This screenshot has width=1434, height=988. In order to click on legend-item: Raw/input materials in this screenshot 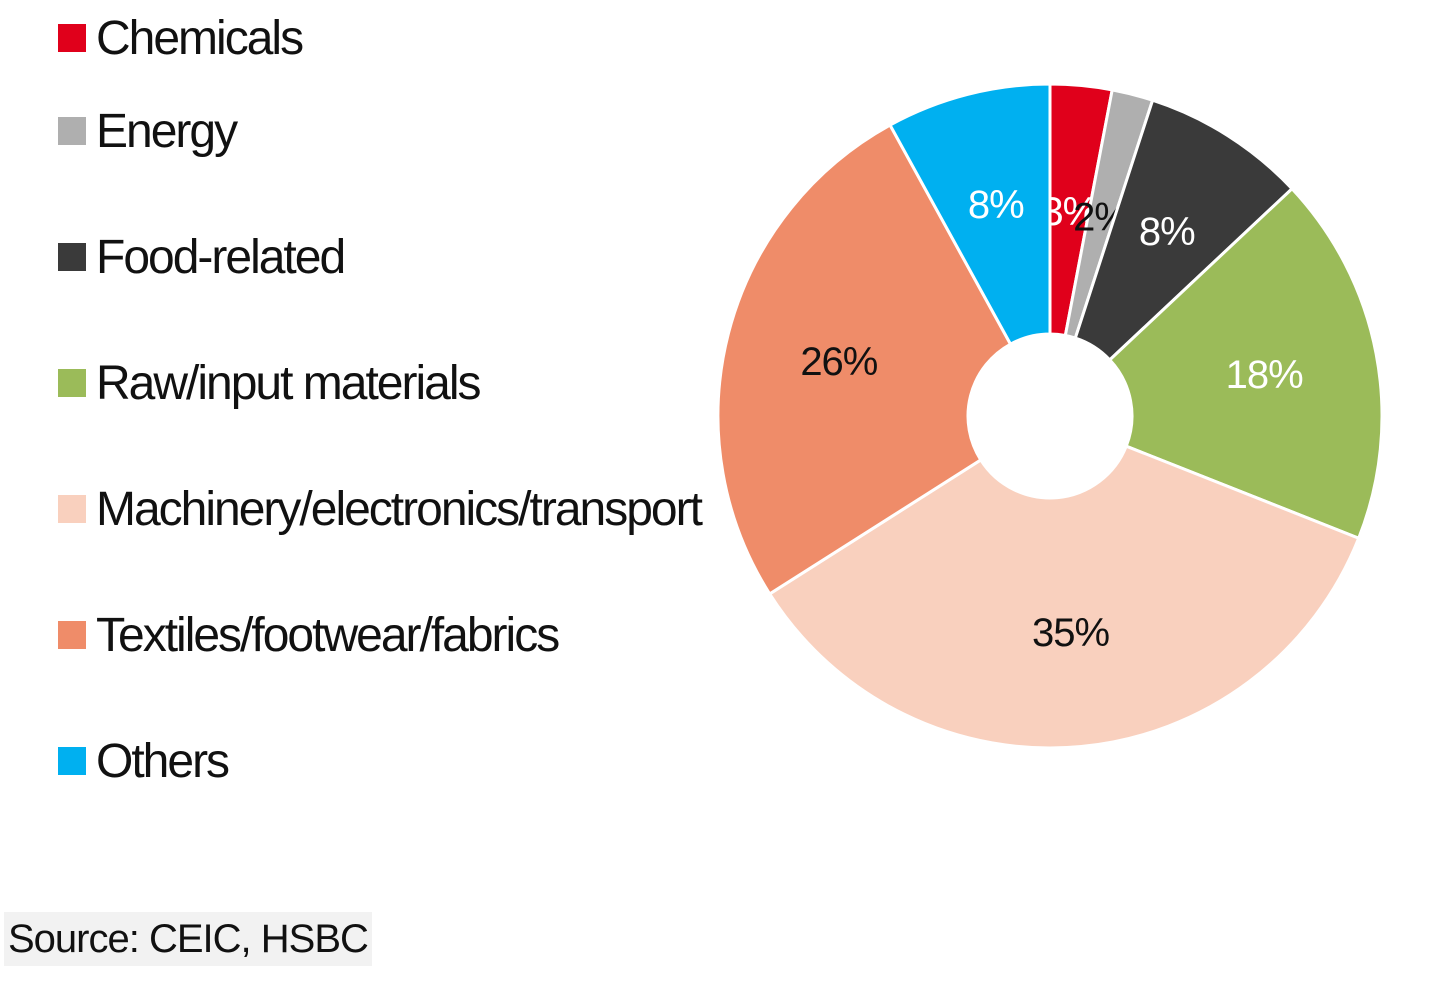, I will do `click(379, 383)`.